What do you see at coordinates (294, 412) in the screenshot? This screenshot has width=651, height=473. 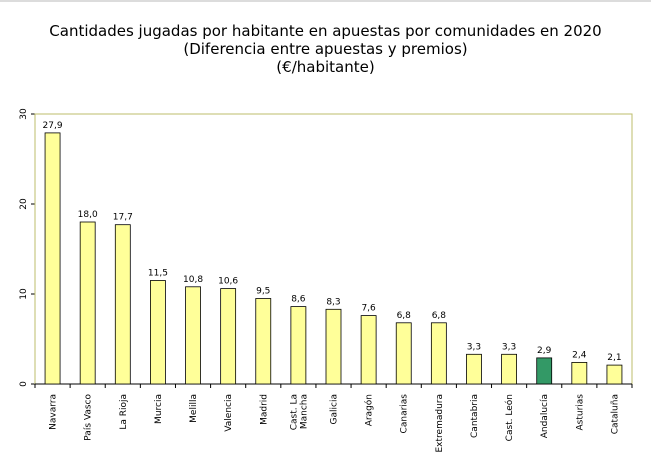 I see `category-label: Cast. La` at bounding box center [294, 412].